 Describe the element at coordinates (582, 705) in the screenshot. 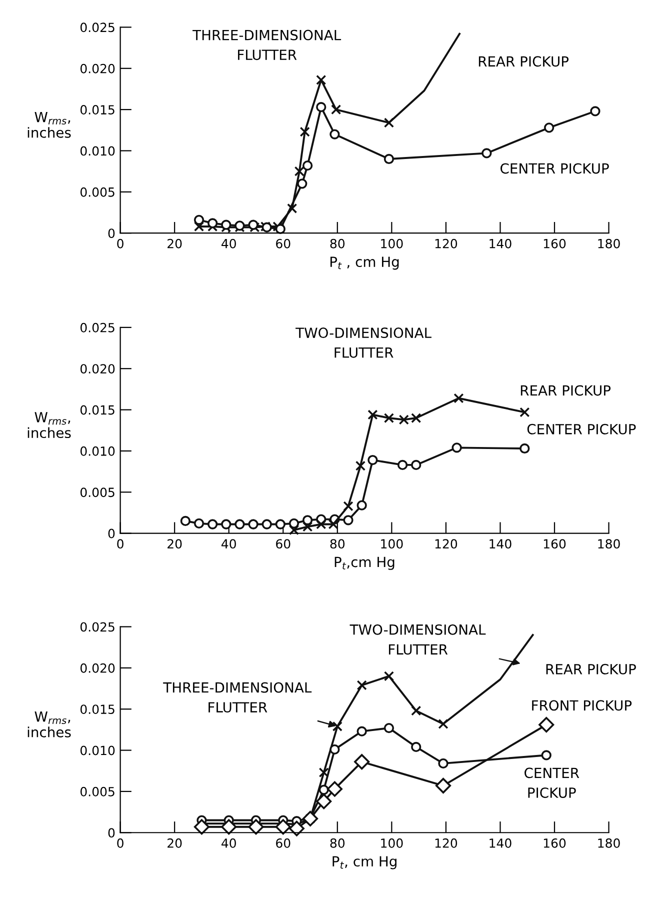

I see `annotation: FRONT PICKUP` at that location.